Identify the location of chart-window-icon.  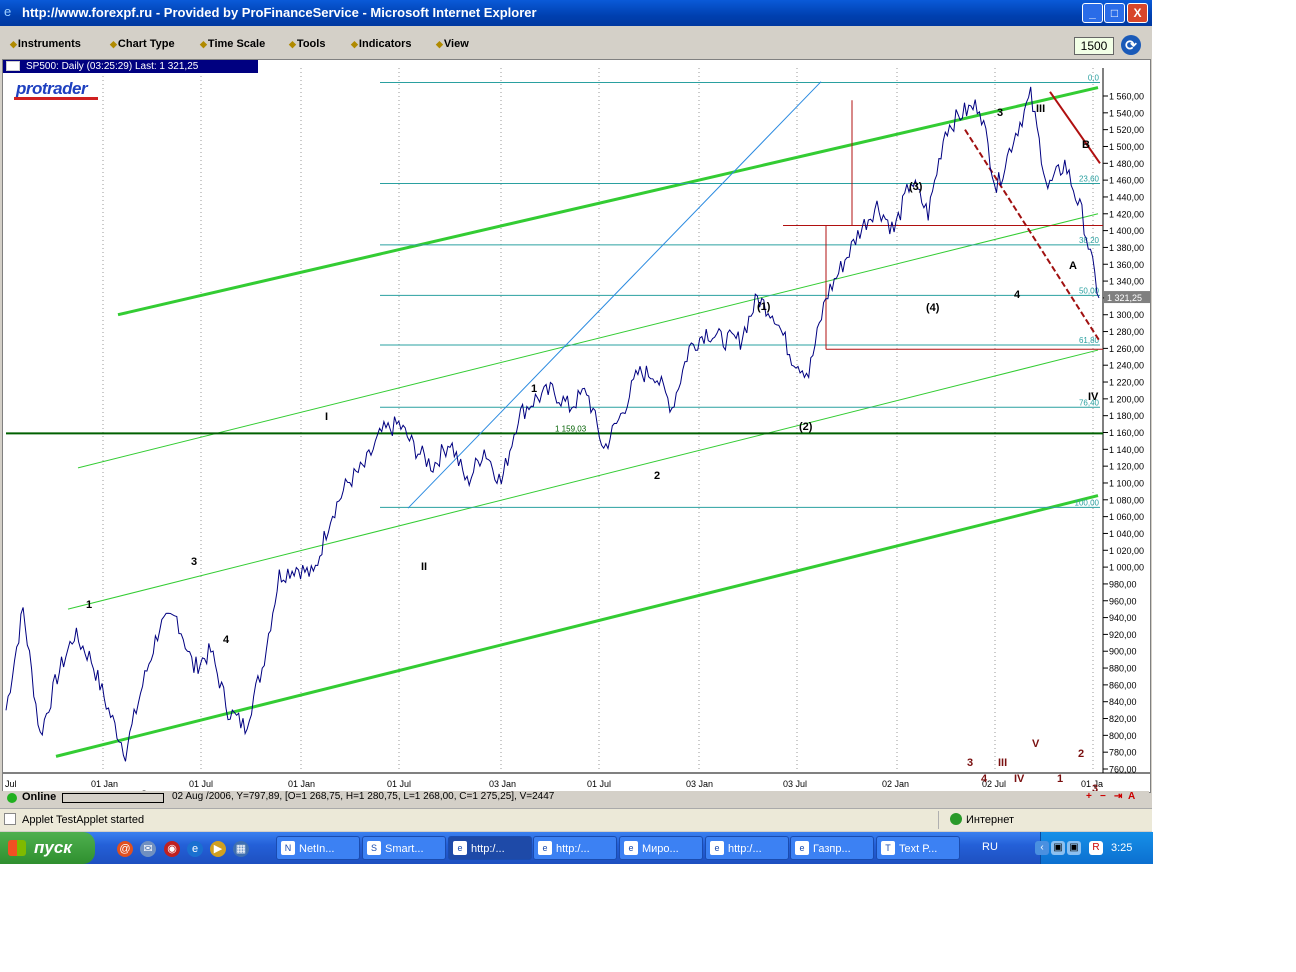
(13, 66).